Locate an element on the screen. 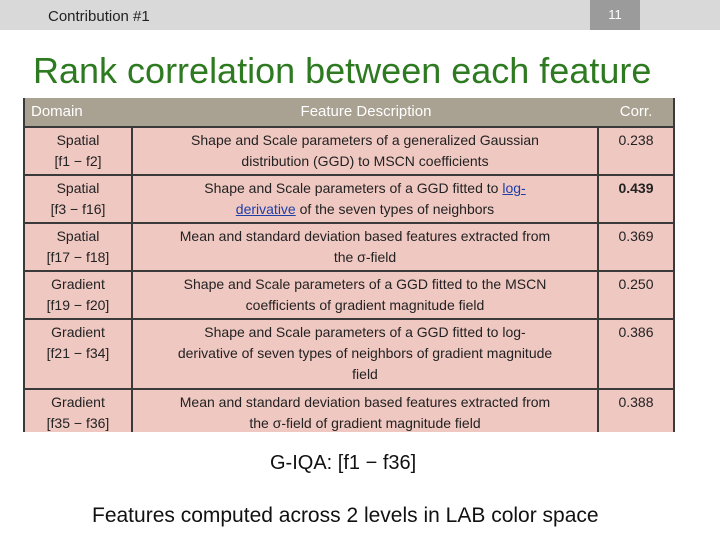  table-row-domain: Gradient [f35 − f36] is located at coordinates (78, 411).